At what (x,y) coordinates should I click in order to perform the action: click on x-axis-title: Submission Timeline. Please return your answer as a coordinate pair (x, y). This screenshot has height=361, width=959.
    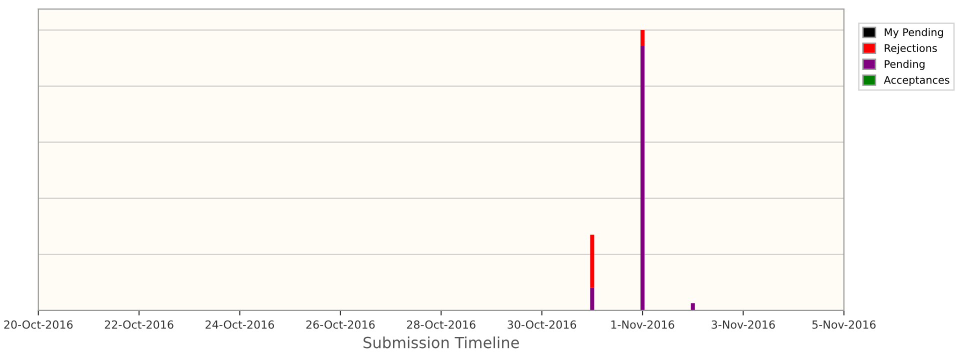
    Looking at the image, I should click on (441, 342).